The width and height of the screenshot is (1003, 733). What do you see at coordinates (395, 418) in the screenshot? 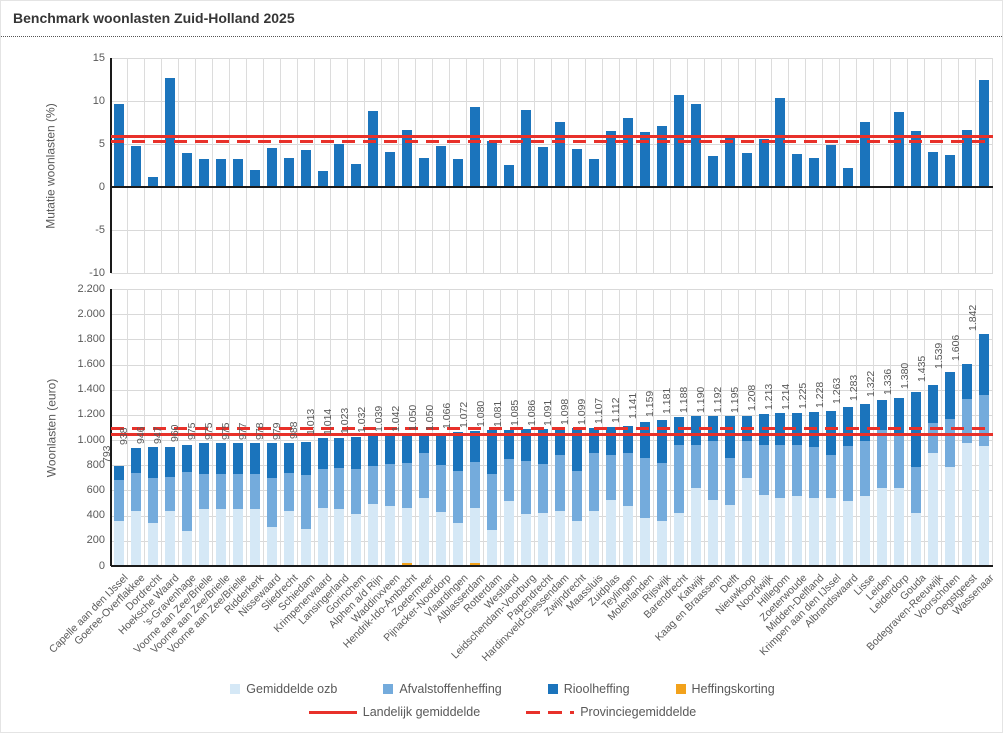
I see `bar-value-label: 1.042` at bounding box center [395, 418].